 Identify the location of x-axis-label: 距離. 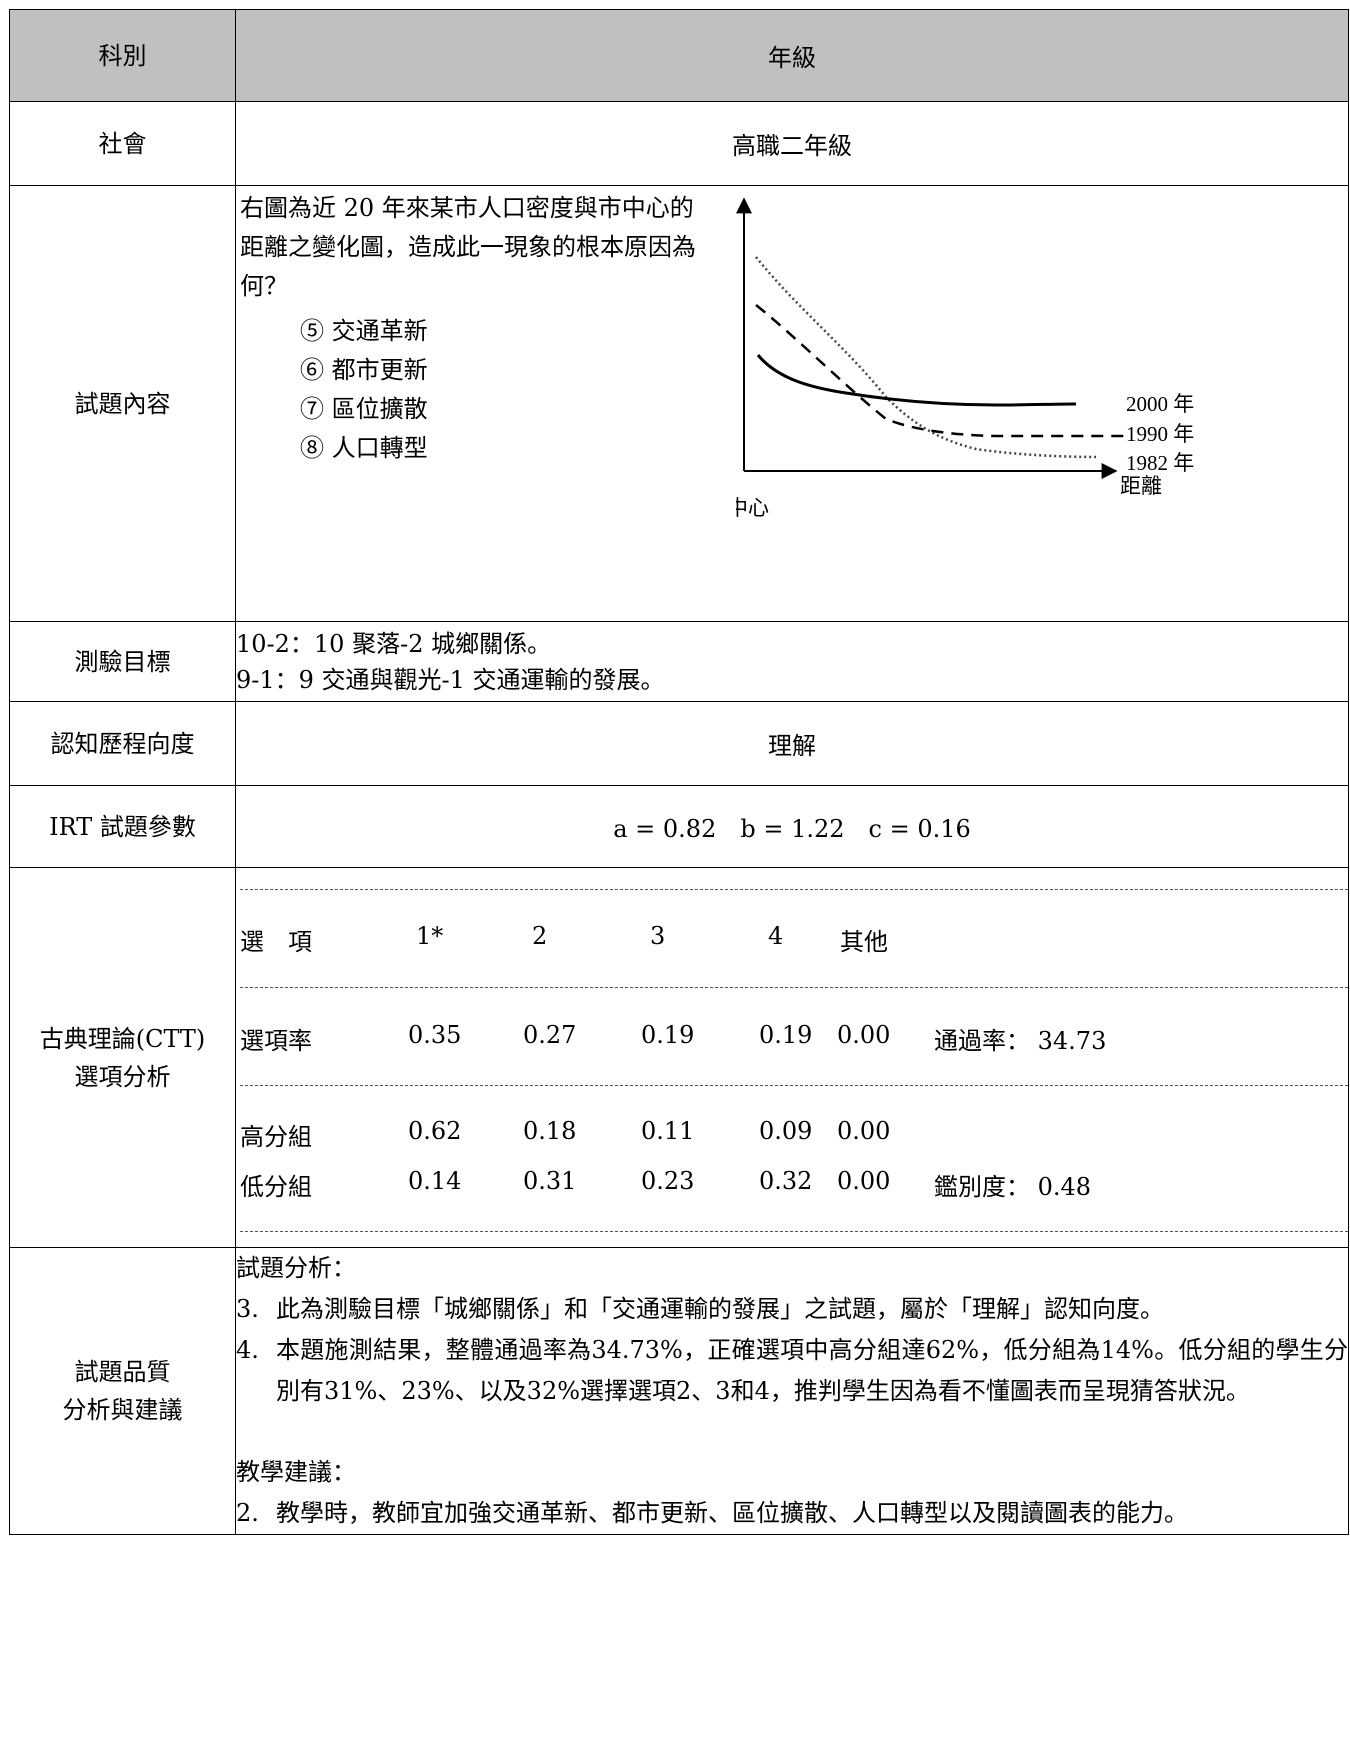
(1141, 486).